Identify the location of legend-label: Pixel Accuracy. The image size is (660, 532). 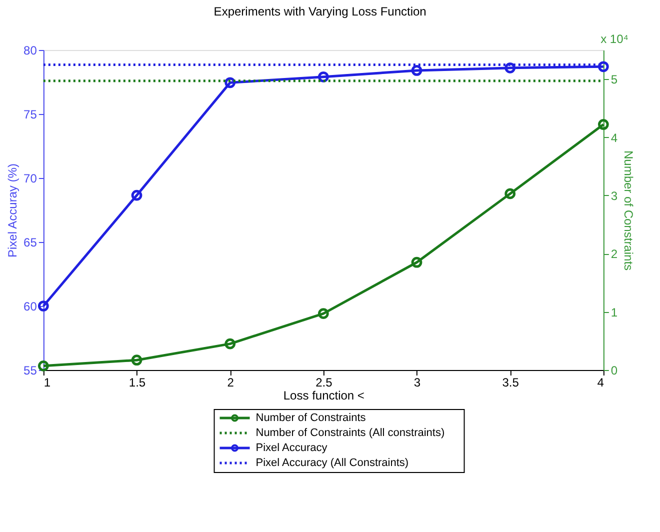
(292, 448).